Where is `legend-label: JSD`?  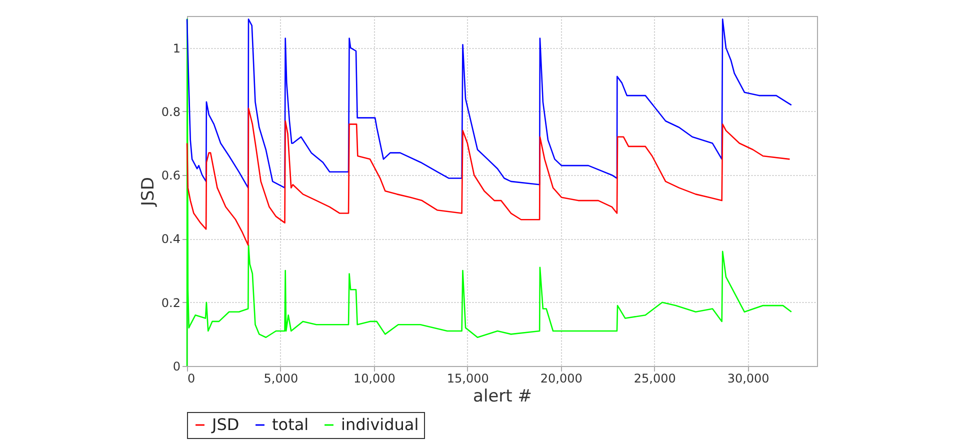
legend-label: JSD is located at coordinates (225, 424).